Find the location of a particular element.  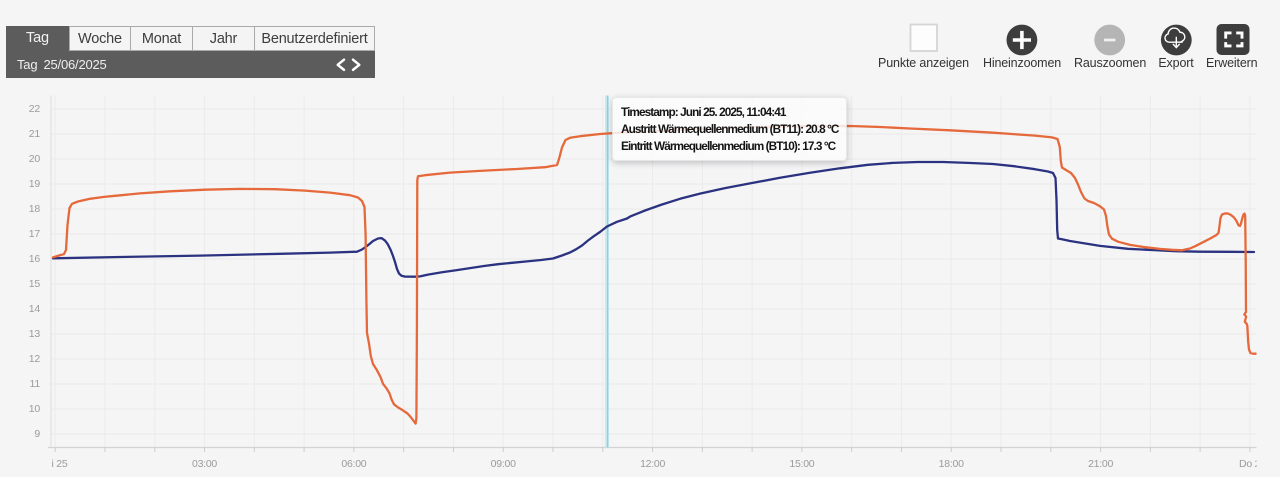

svg-text: 12:00 is located at coordinates (652, 464).